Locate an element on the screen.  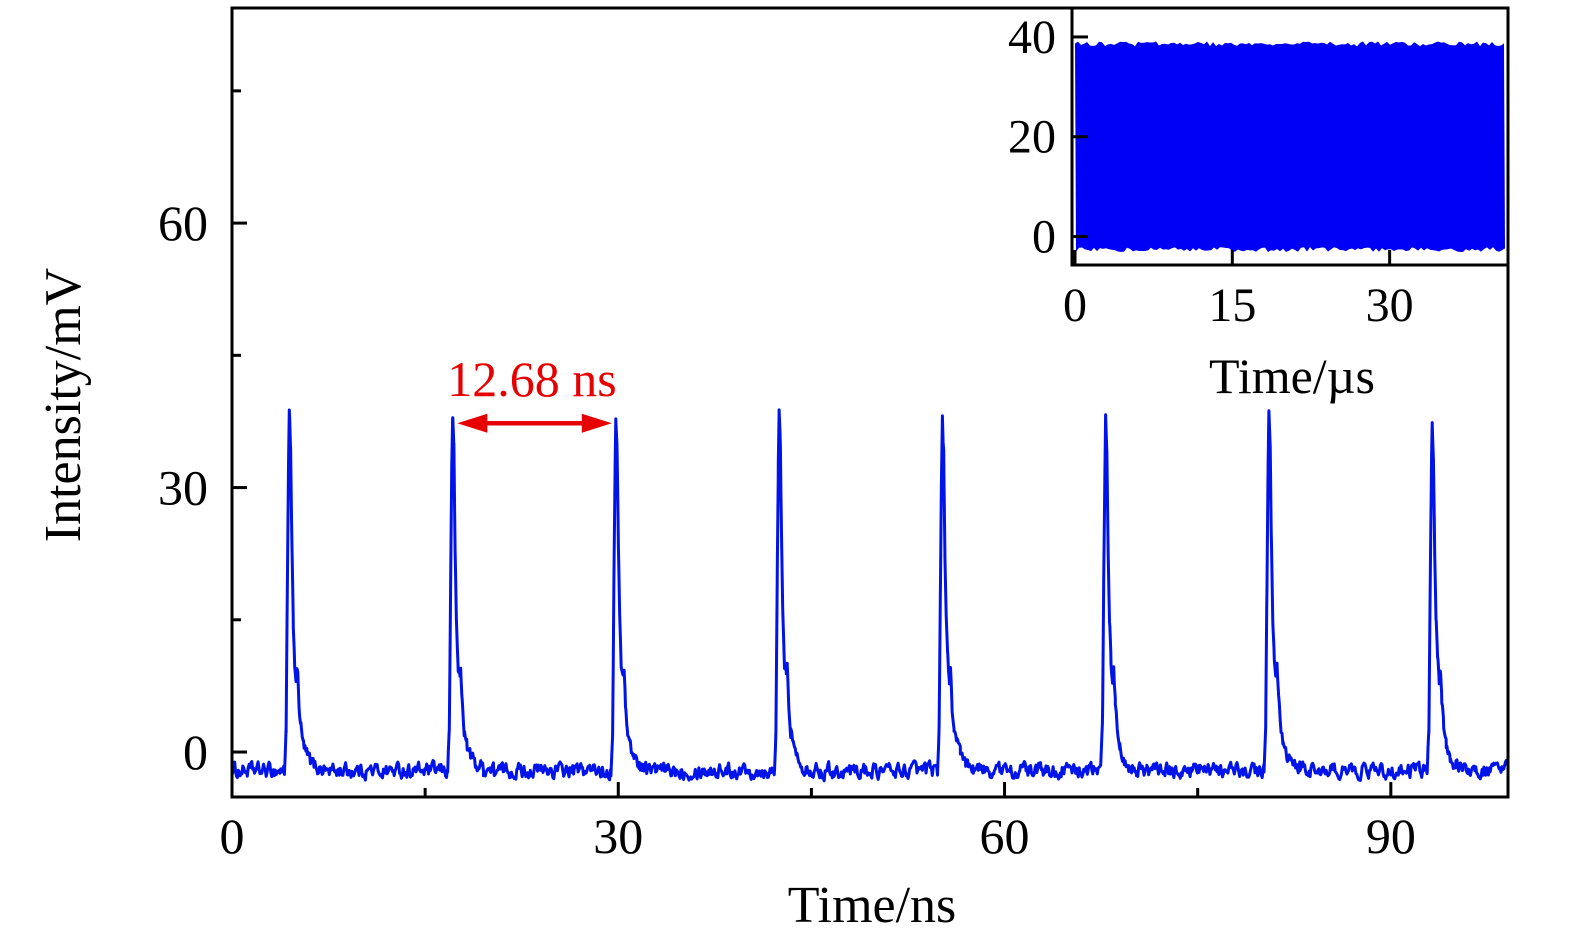
inset-y-tick-label: 20 is located at coordinates (1032, 137).